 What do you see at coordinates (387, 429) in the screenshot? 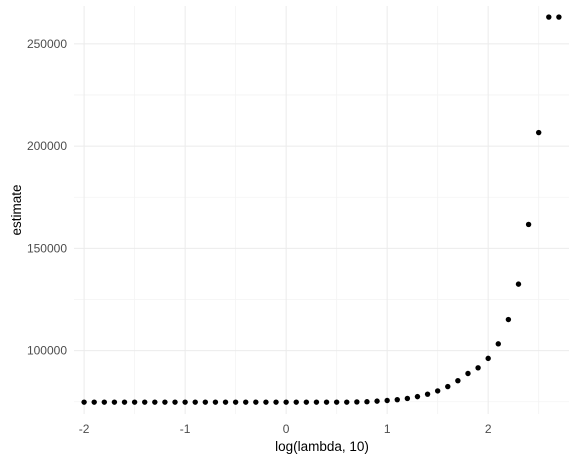
I see `x-tick-label: 1` at bounding box center [387, 429].